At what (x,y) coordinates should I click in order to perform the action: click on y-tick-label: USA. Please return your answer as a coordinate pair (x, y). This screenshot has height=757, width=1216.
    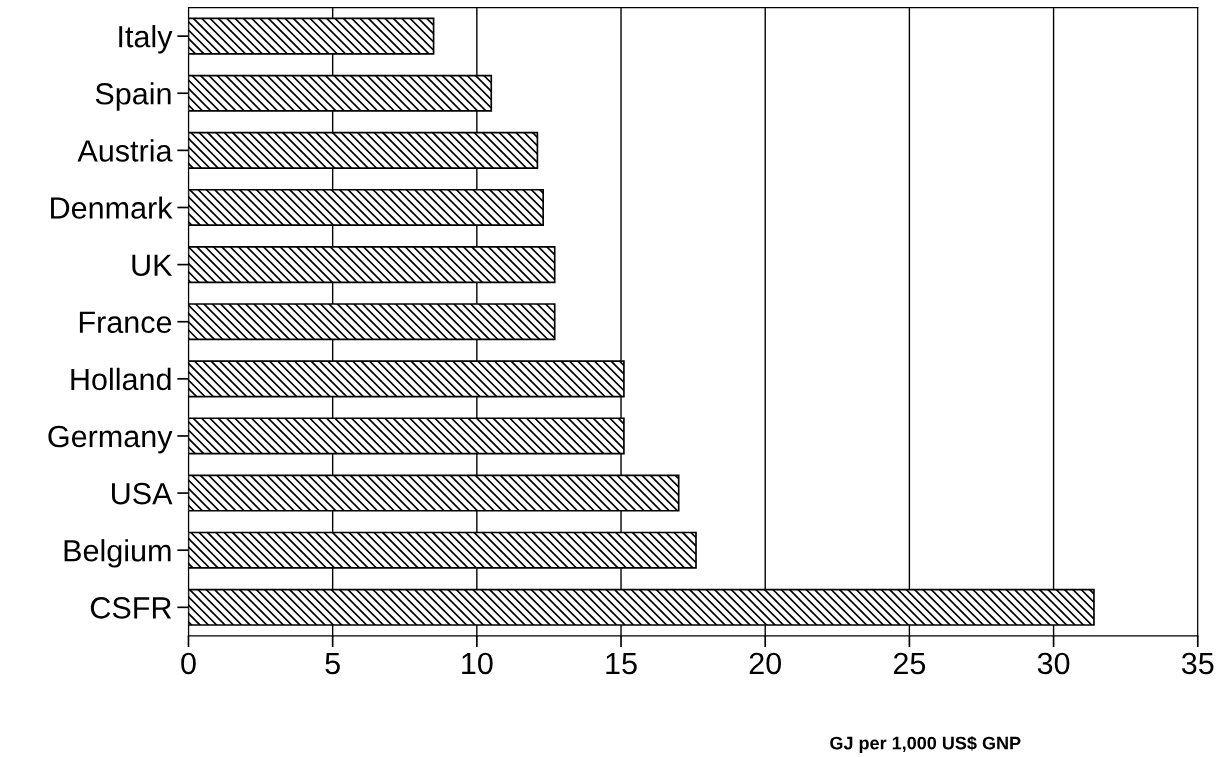
    Looking at the image, I should click on (142, 493).